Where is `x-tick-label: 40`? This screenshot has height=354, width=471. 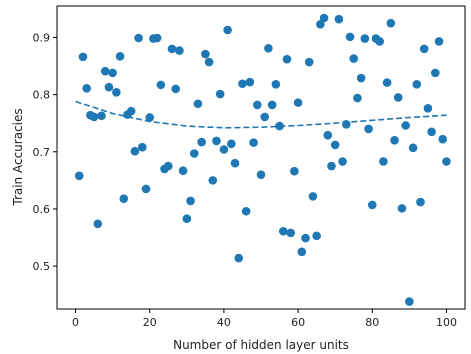 x-tick-label: 40 is located at coordinates (224, 322).